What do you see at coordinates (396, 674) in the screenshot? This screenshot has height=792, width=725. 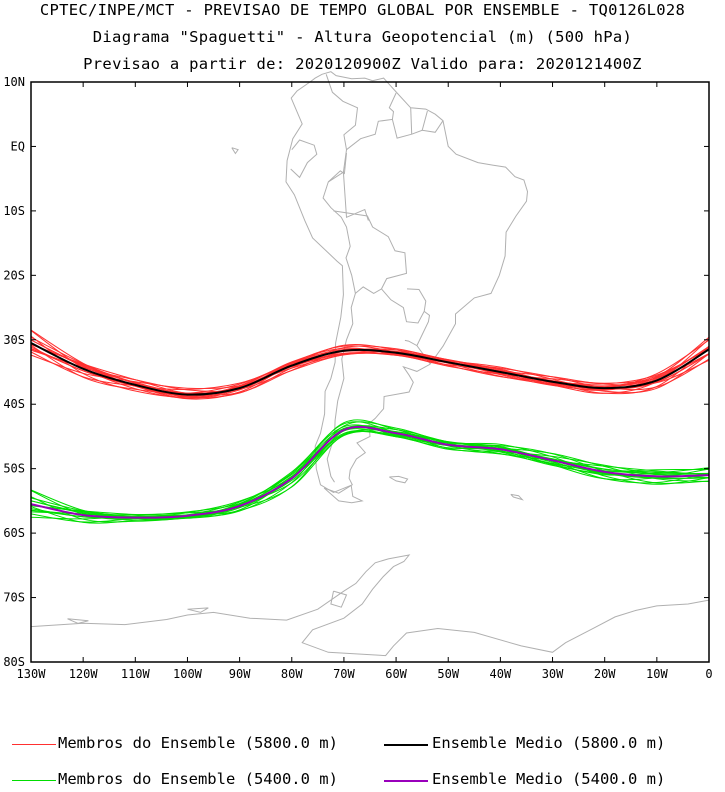 I see `x-tick-label: 60W` at bounding box center [396, 674].